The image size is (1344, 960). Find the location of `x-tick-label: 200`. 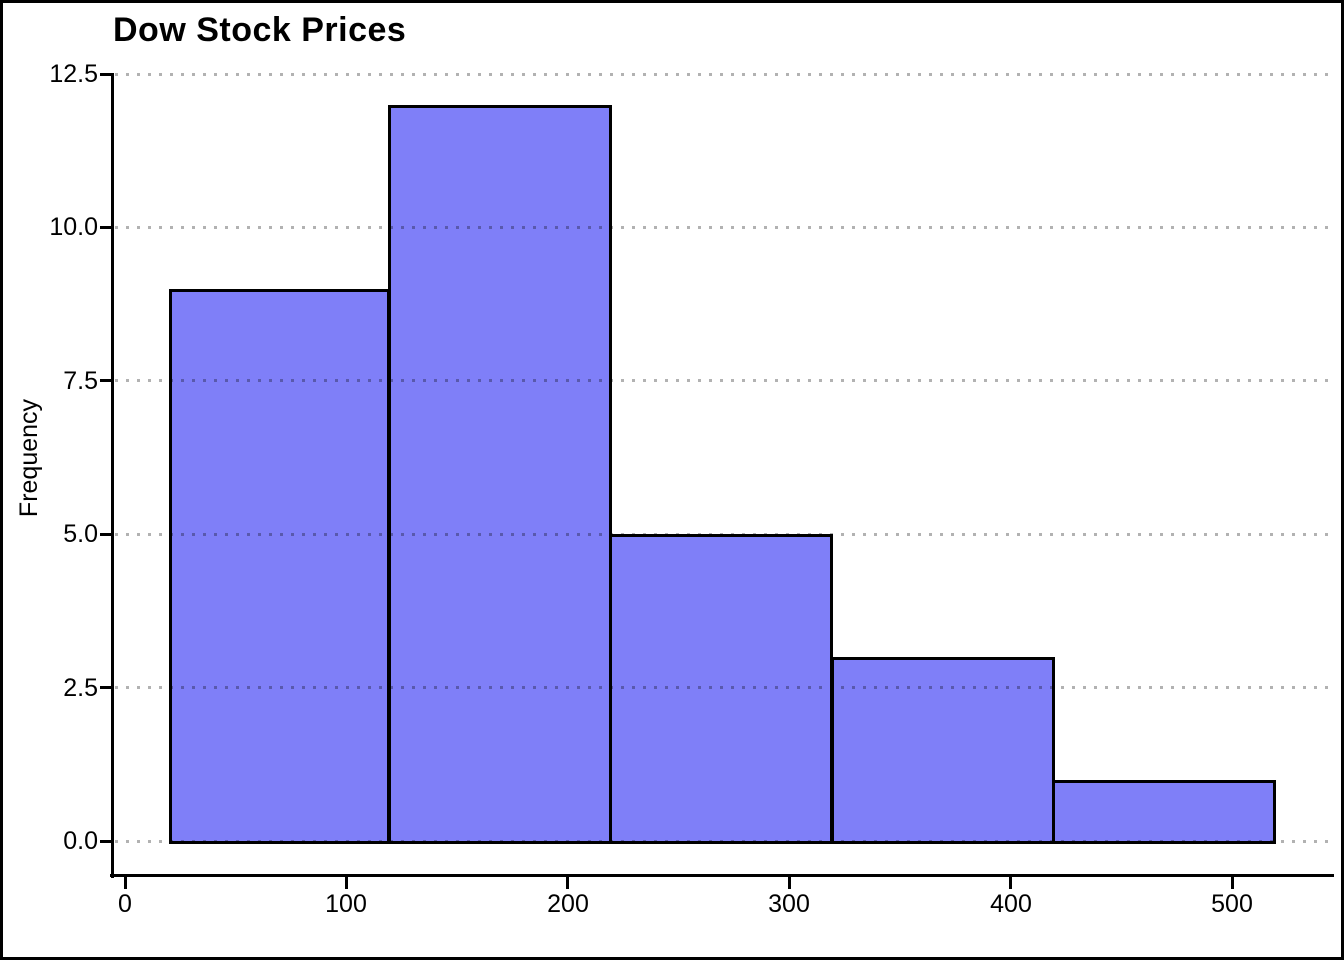

x-tick-label: 200 is located at coordinates (568, 904).